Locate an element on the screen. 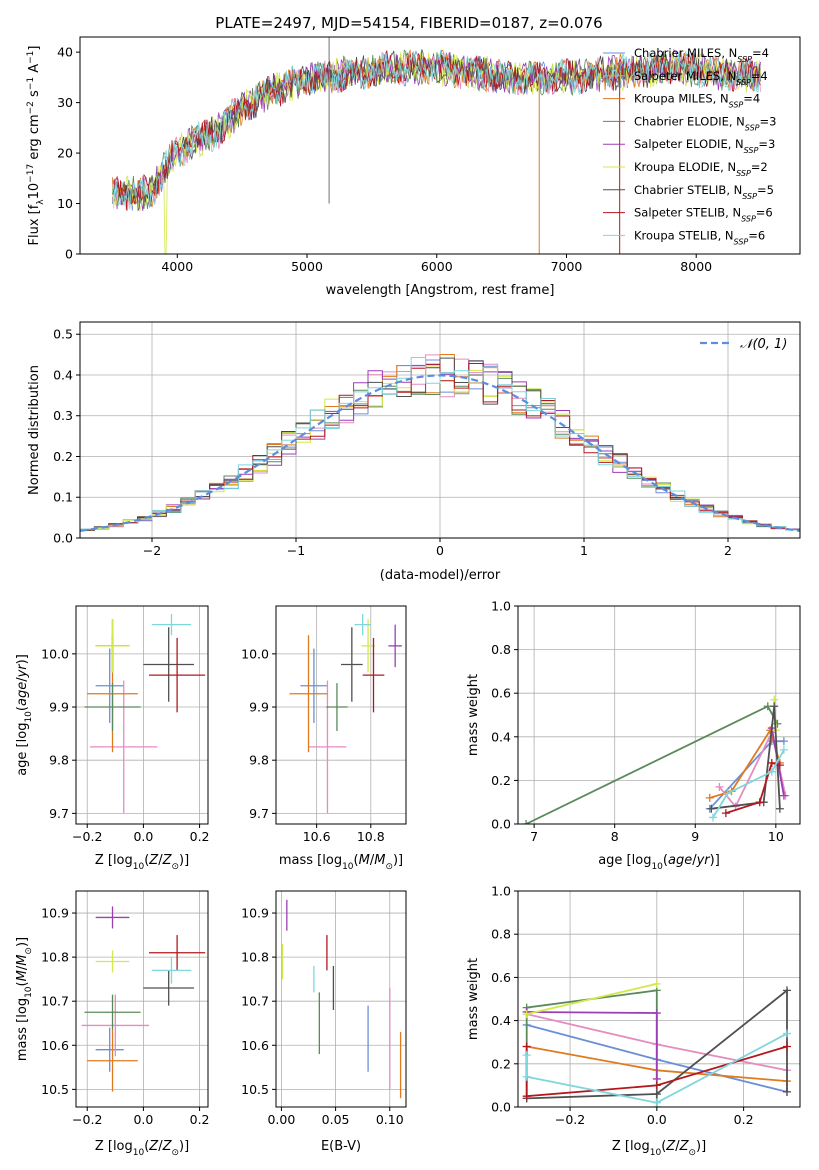 The width and height of the screenshot is (819, 1170). legend-entry-label: Kroupa ELODIE, N is located at coordinates (685, 167).